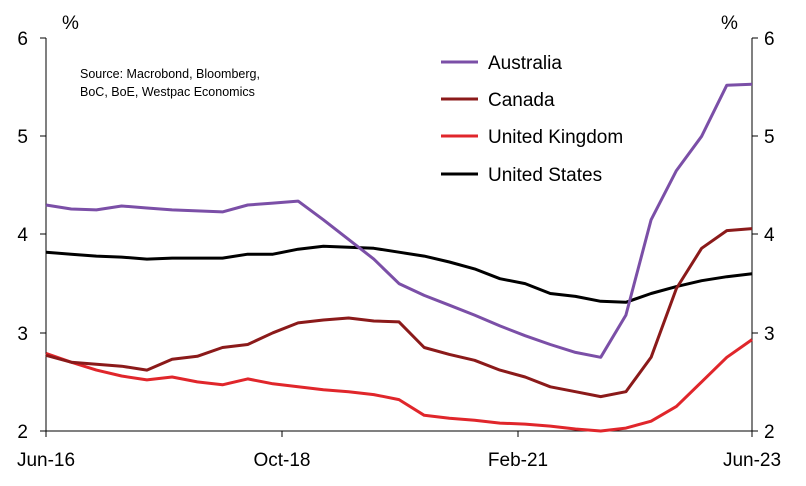 The image size is (806, 486). What do you see at coordinates (752, 460) in the screenshot?
I see `x-tick-label-jun-23: Jun-23` at bounding box center [752, 460].